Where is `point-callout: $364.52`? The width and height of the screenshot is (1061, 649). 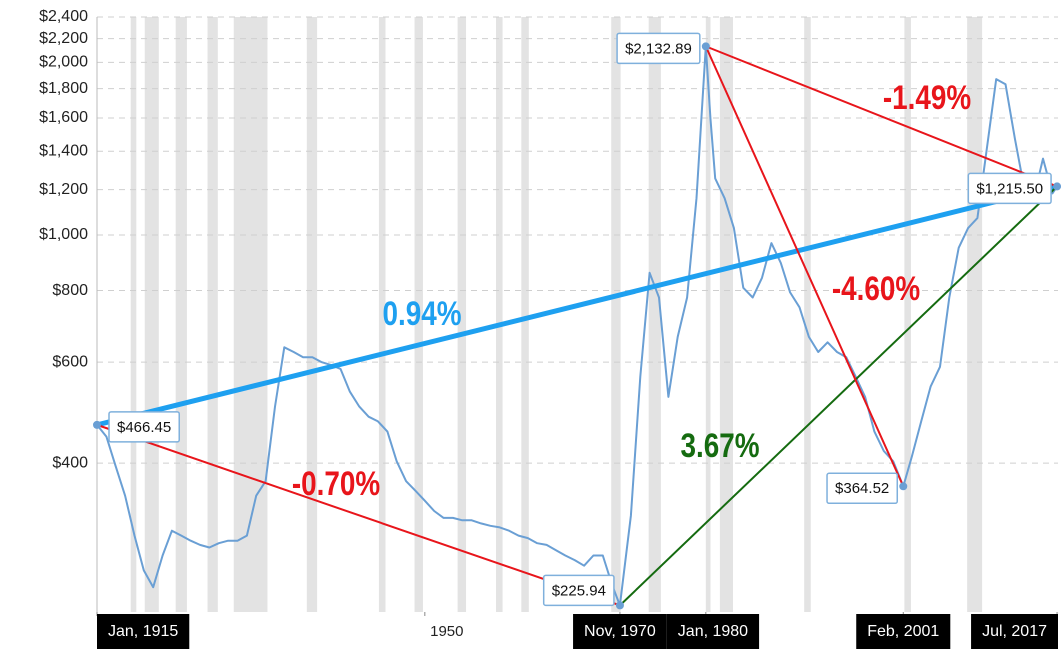 point-callout: $364.52 is located at coordinates (862, 488).